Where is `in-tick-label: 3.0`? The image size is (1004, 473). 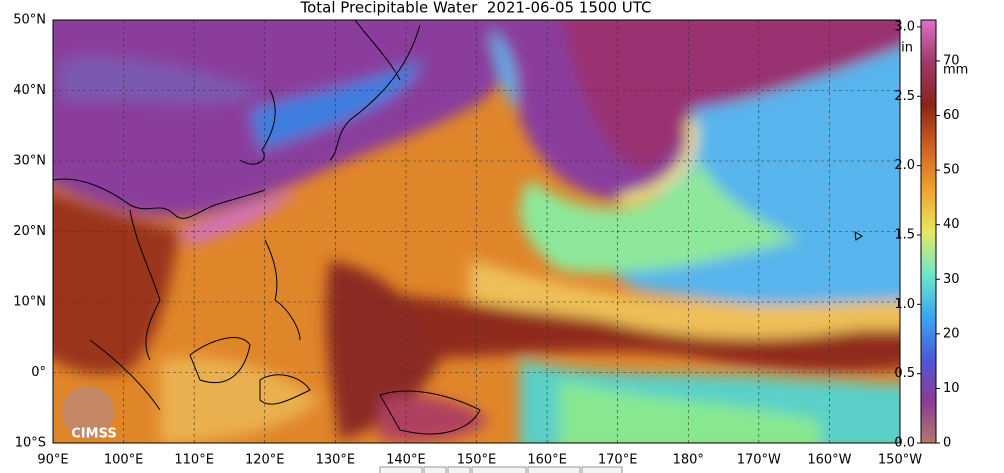 in-tick-label: 3.0 is located at coordinates (904, 26).